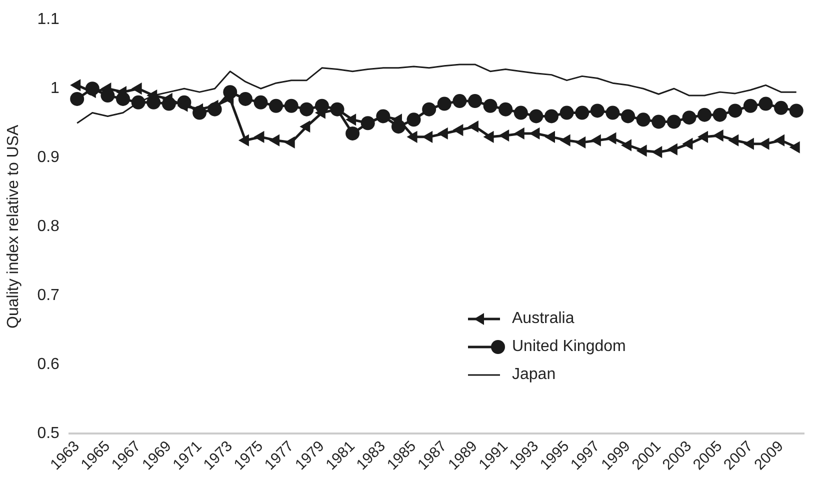  Describe the element at coordinates (48, 227) in the screenshot. I see `y-tick-label: 0.8` at that location.